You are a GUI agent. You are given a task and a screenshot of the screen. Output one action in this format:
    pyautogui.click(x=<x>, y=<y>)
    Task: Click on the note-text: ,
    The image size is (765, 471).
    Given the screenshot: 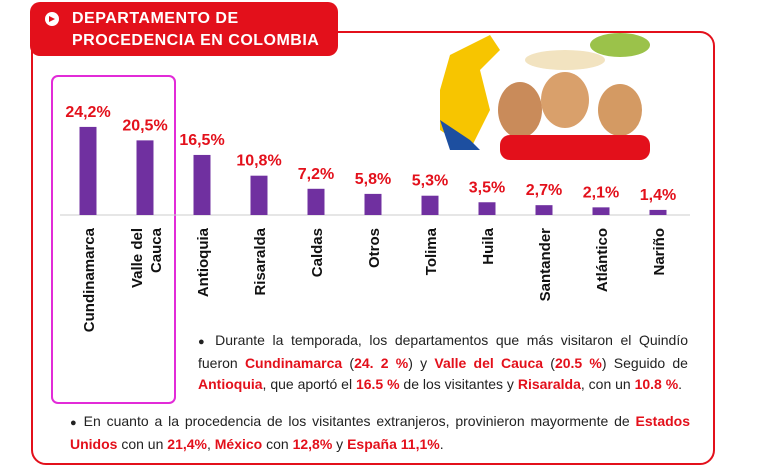 What is the action you would take?
    pyautogui.click(x=210, y=444)
    